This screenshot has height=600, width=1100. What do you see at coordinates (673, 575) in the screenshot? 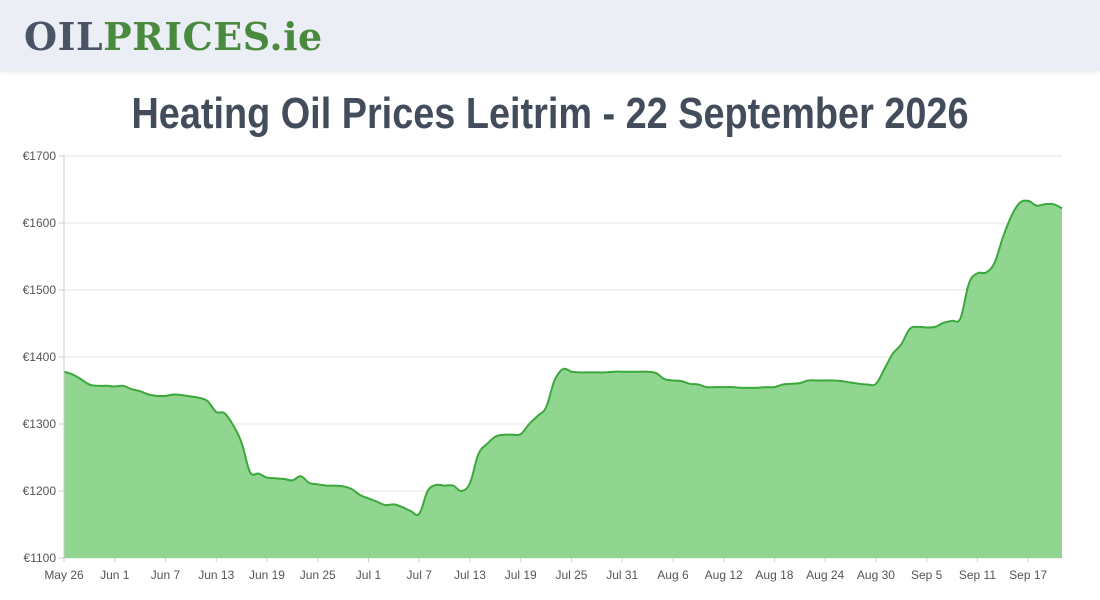
I see `x-tick-label: Aug 6` at bounding box center [673, 575].